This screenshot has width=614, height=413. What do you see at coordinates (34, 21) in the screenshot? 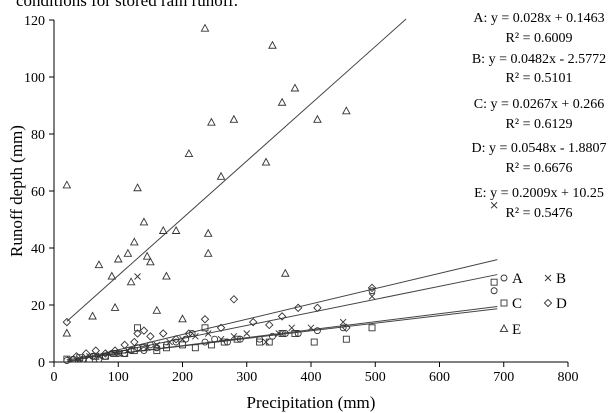
I see `y-tick-label: 120` at bounding box center [34, 21].